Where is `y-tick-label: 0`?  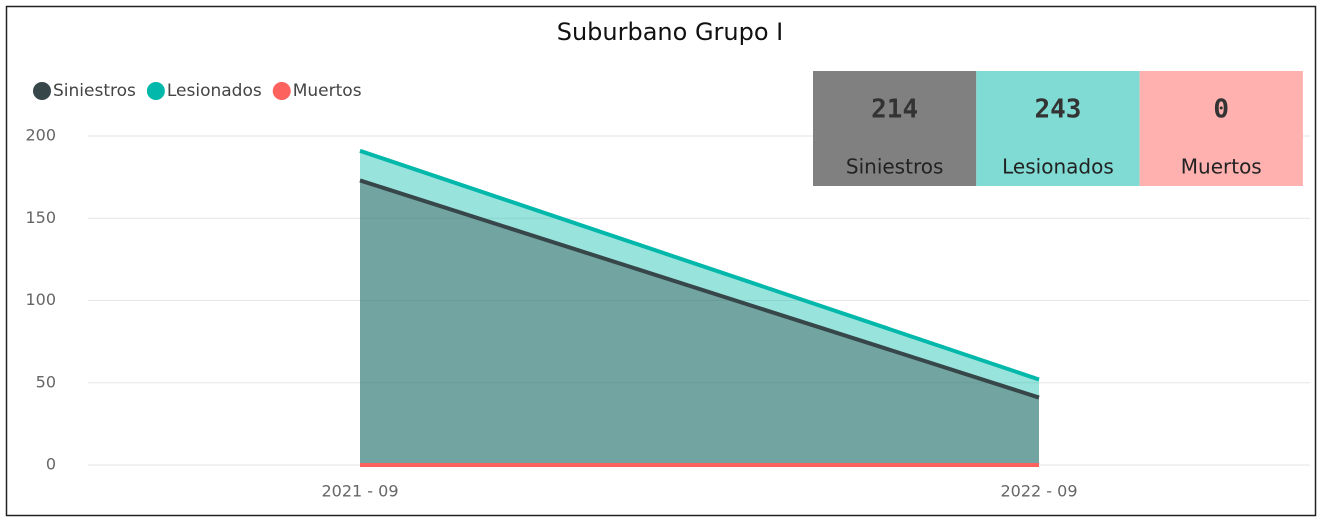 y-tick-label: 0 is located at coordinates (51, 464).